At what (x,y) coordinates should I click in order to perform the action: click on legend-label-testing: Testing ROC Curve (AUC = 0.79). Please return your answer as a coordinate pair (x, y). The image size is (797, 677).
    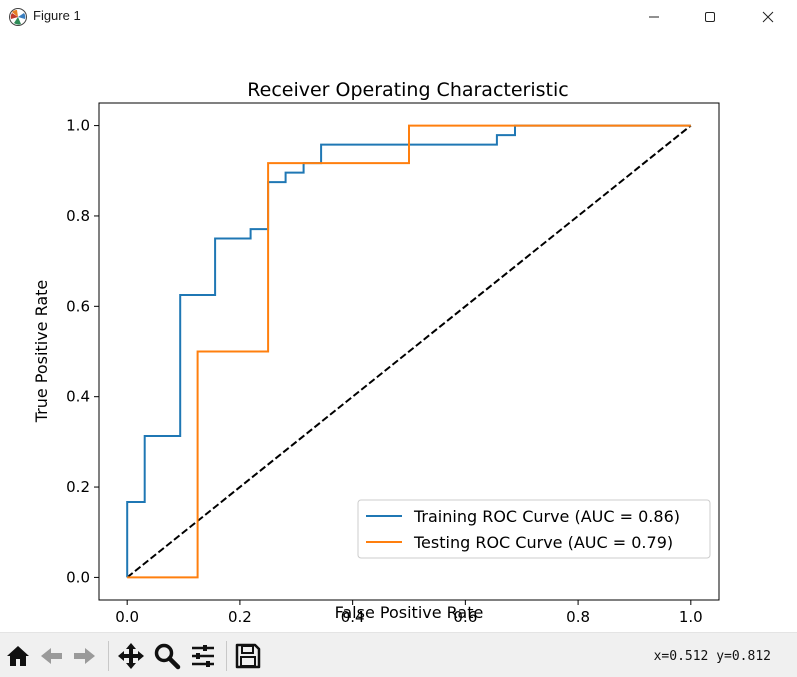
    Looking at the image, I should click on (543, 542).